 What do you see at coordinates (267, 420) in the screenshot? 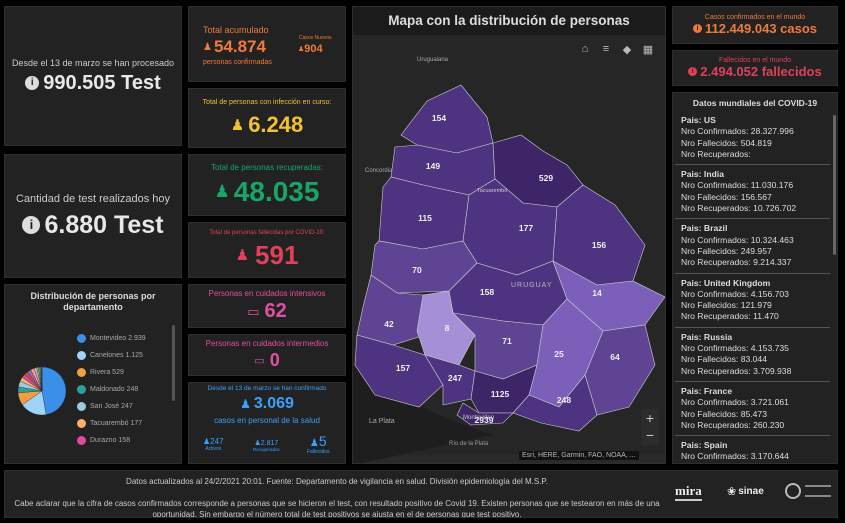
I see `health-staff-sub: casos en personal de la salud` at bounding box center [267, 420].